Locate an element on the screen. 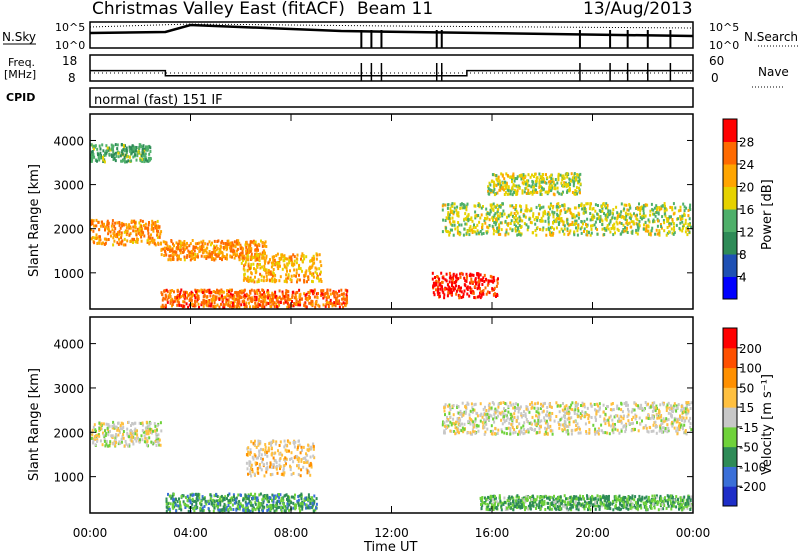 This screenshot has width=800, height=554. frequency-trace is located at coordinates (391, 73).